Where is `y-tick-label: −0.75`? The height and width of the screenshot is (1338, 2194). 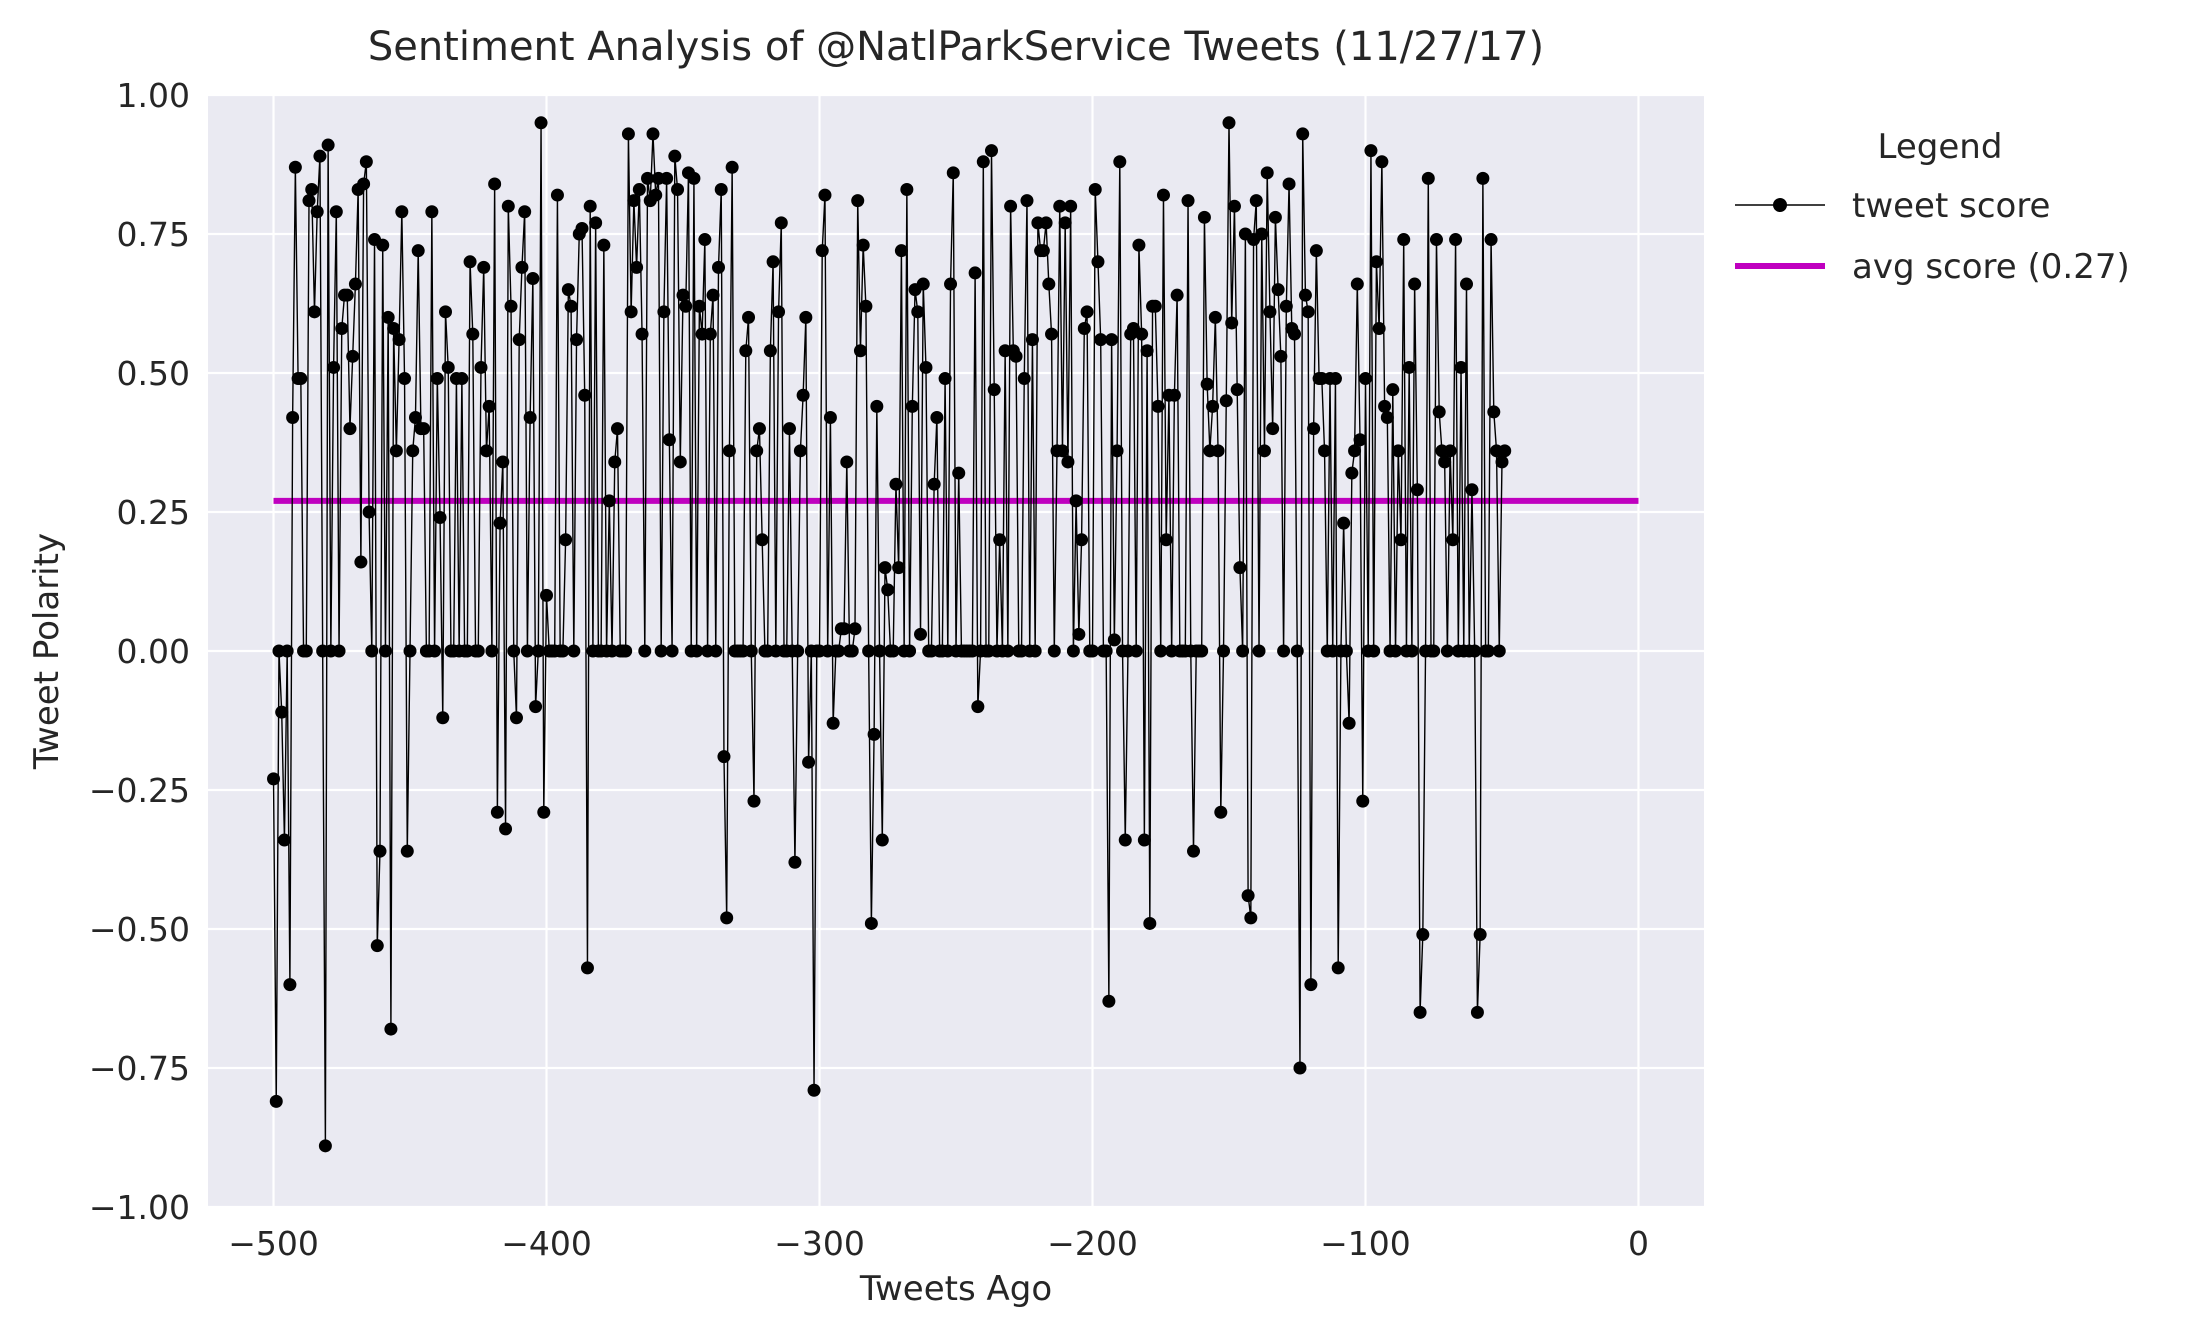
y-tick-label: −0.75 is located at coordinates (139, 1068).